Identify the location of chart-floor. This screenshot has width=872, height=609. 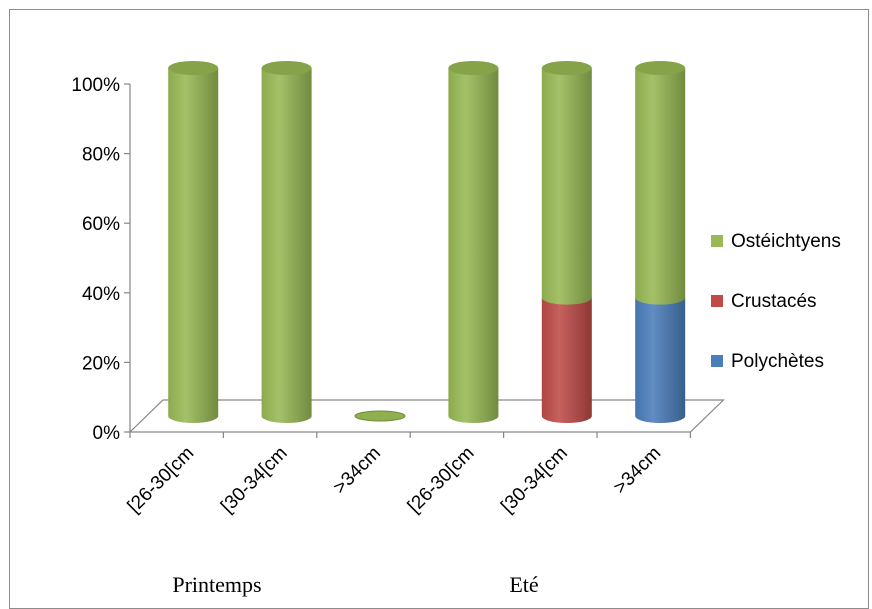
(426, 416).